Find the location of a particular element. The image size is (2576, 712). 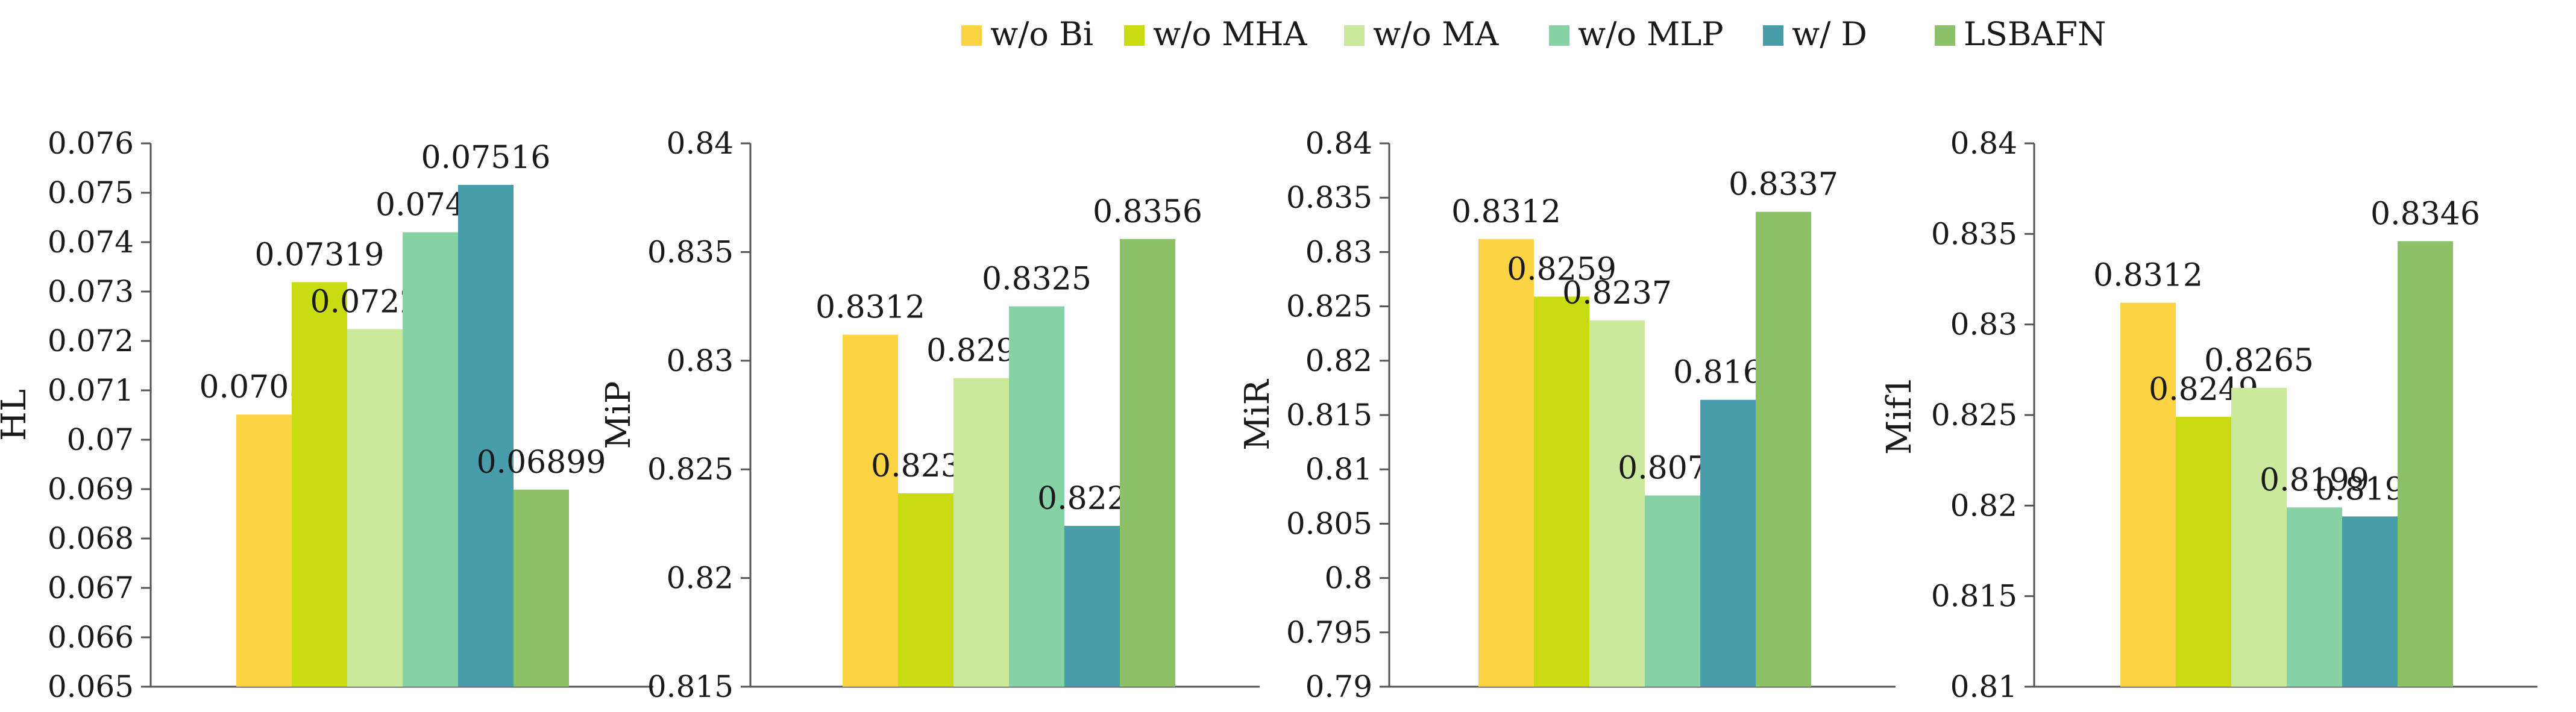

legend-item: LSBAFN is located at coordinates (2020, 34).